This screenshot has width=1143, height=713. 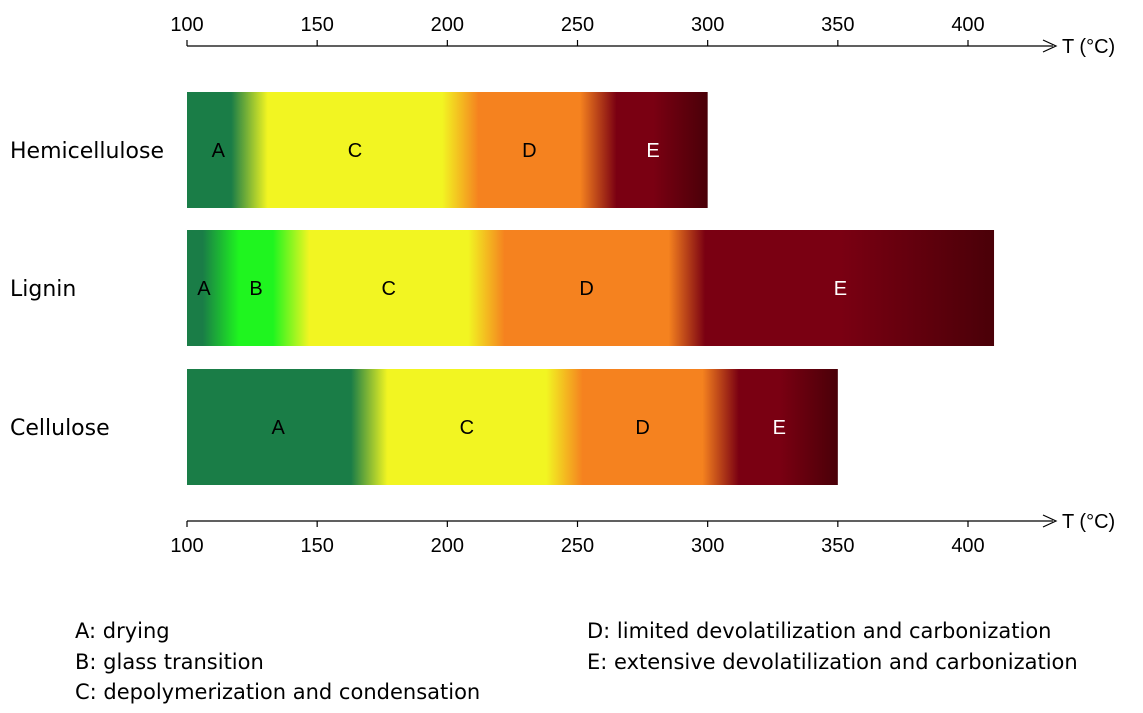 What do you see at coordinates (642, 36) in the screenshot?
I see `top-axis: 100 150 200 250 300 350 400 T (°C)` at bounding box center [642, 36].